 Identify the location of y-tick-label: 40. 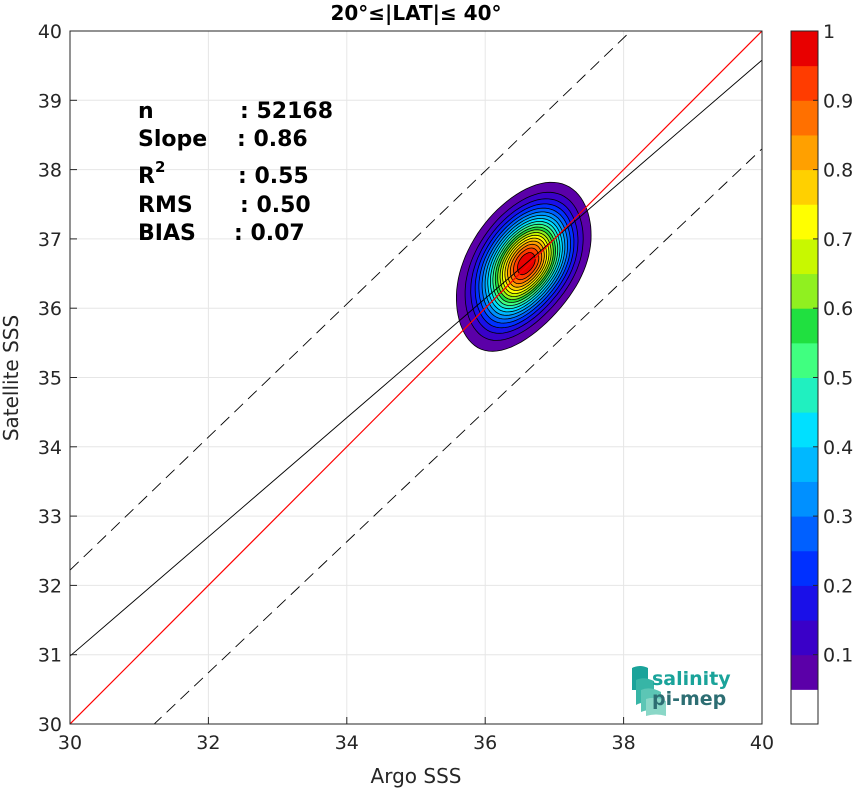
(50, 32).